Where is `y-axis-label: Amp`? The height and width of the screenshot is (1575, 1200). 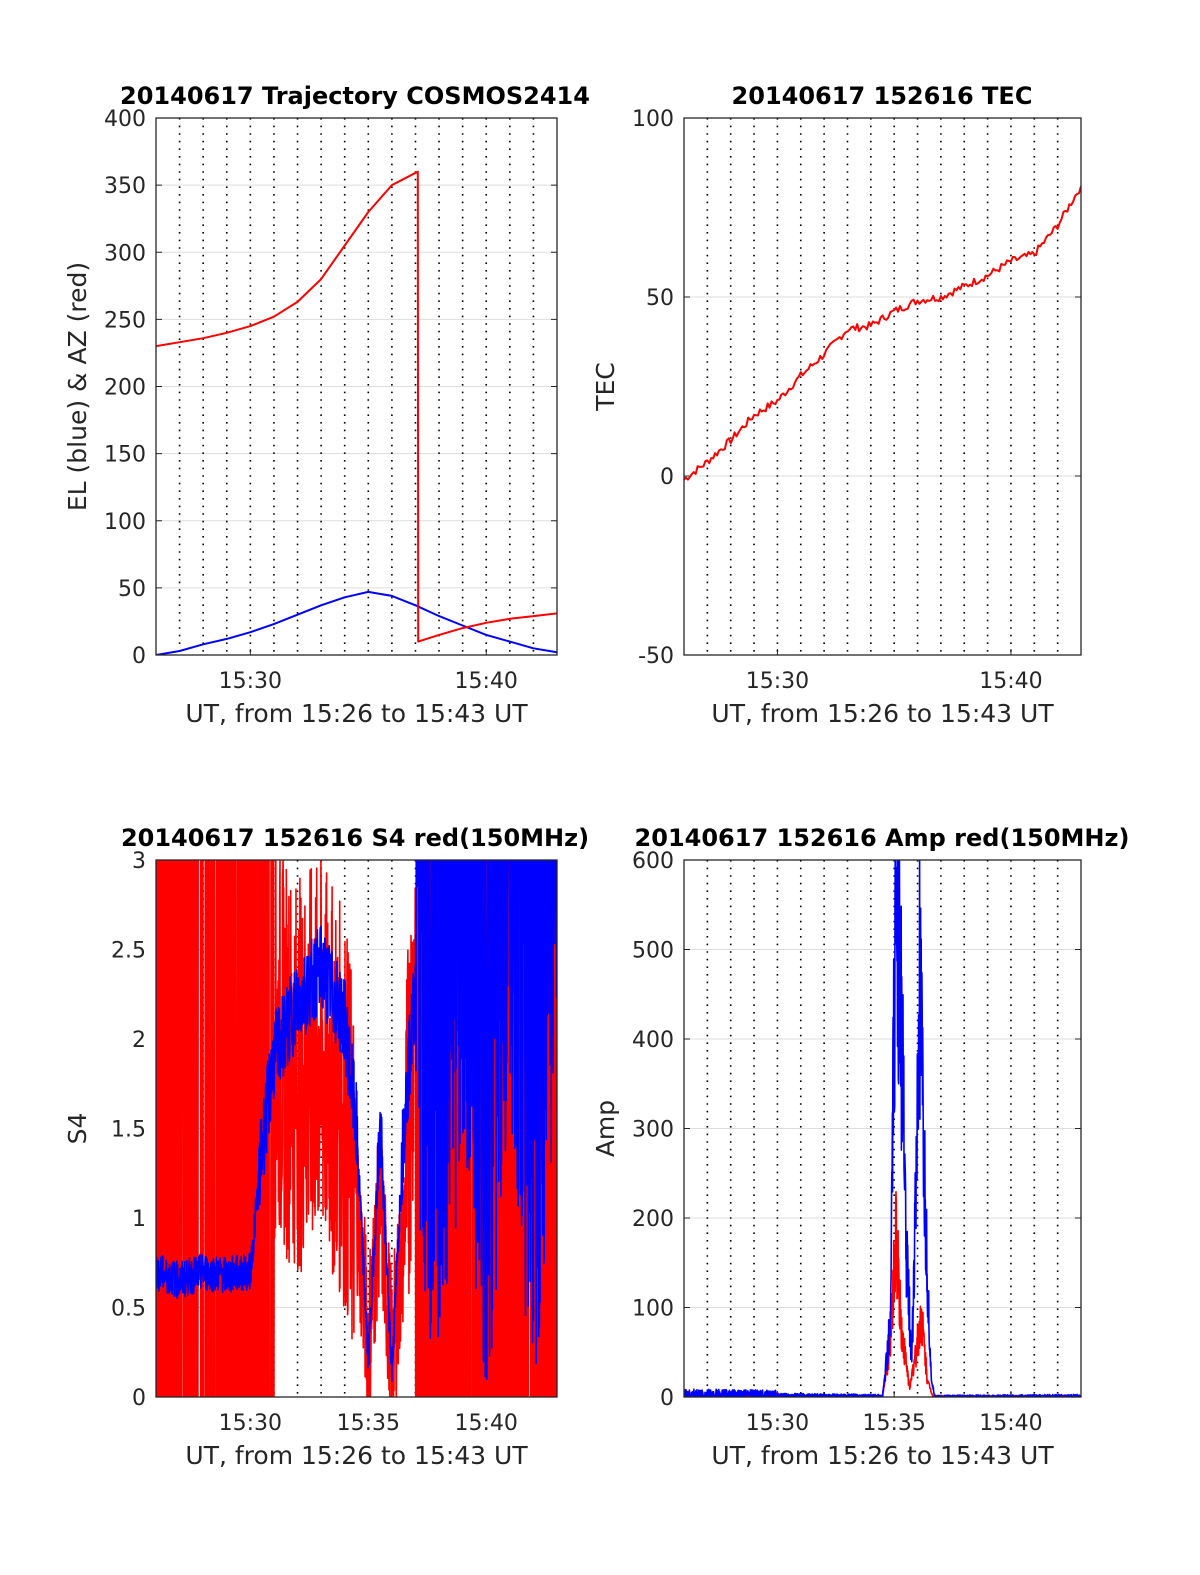
y-axis-label: Amp is located at coordinates (605, 1128).